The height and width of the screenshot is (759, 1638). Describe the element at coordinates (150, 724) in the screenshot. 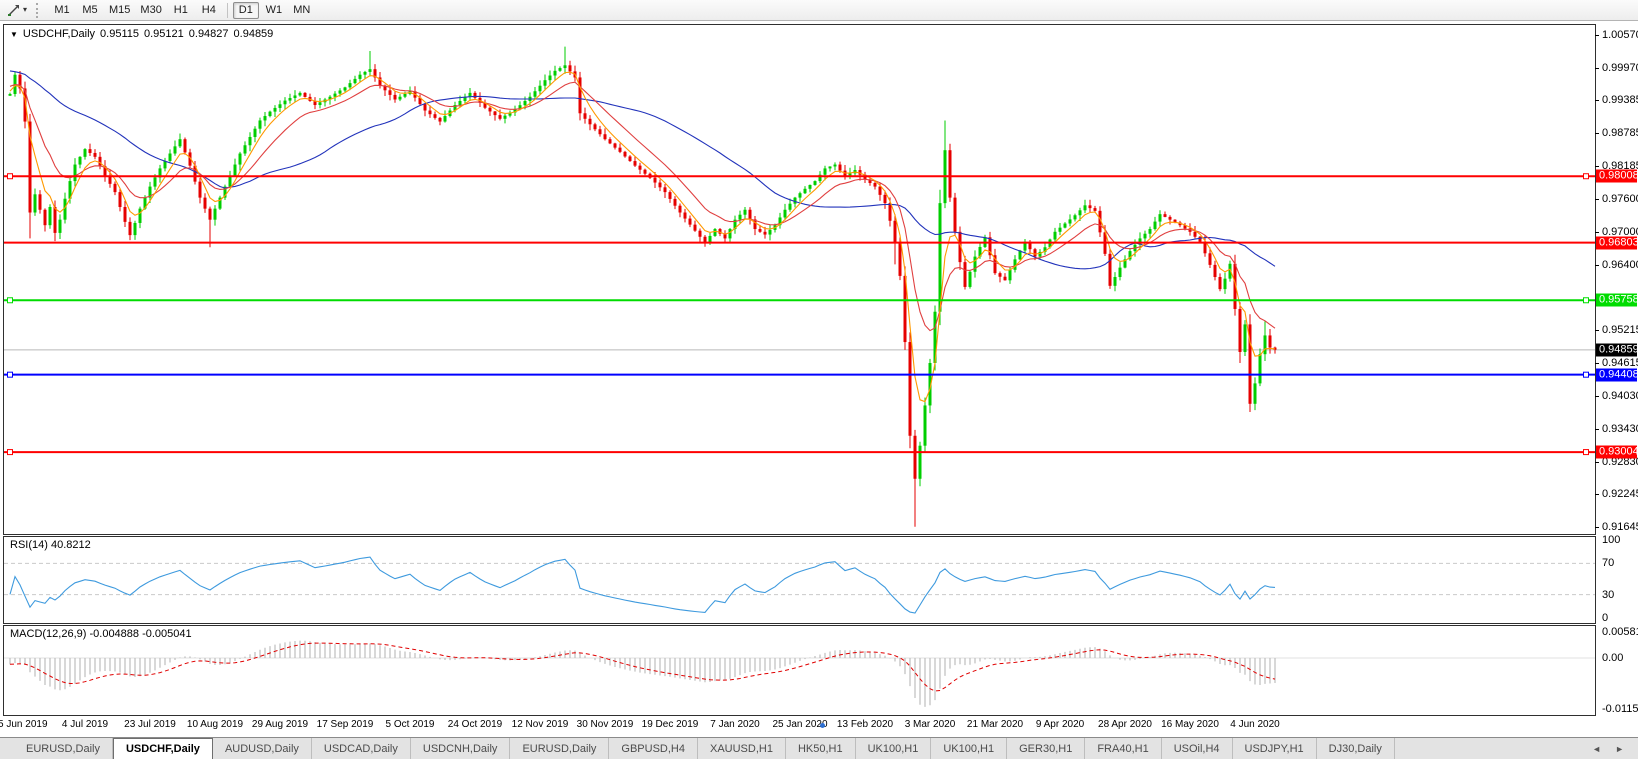

I see `date-axis-label: 23 Jul 2019` at that location.